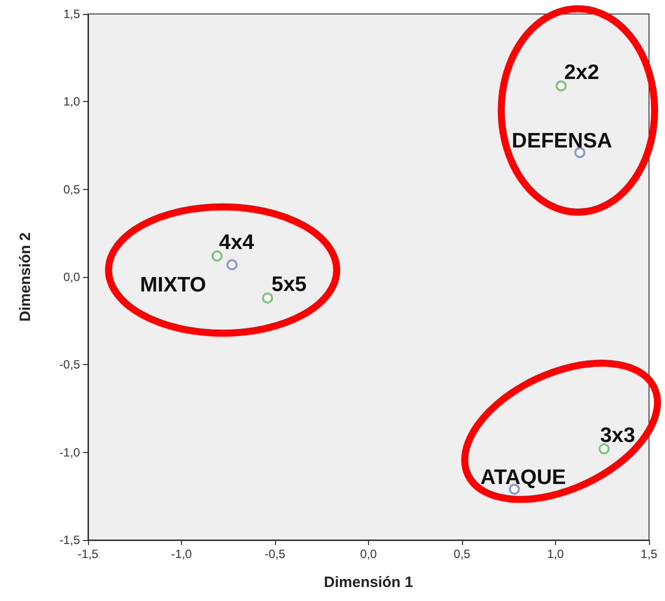 Image resolution: width=665 pixels, height=601 pixels. Describe the element at coordinates (582, 72) in the screenshot. I see `annotation: 2x2` at that location.